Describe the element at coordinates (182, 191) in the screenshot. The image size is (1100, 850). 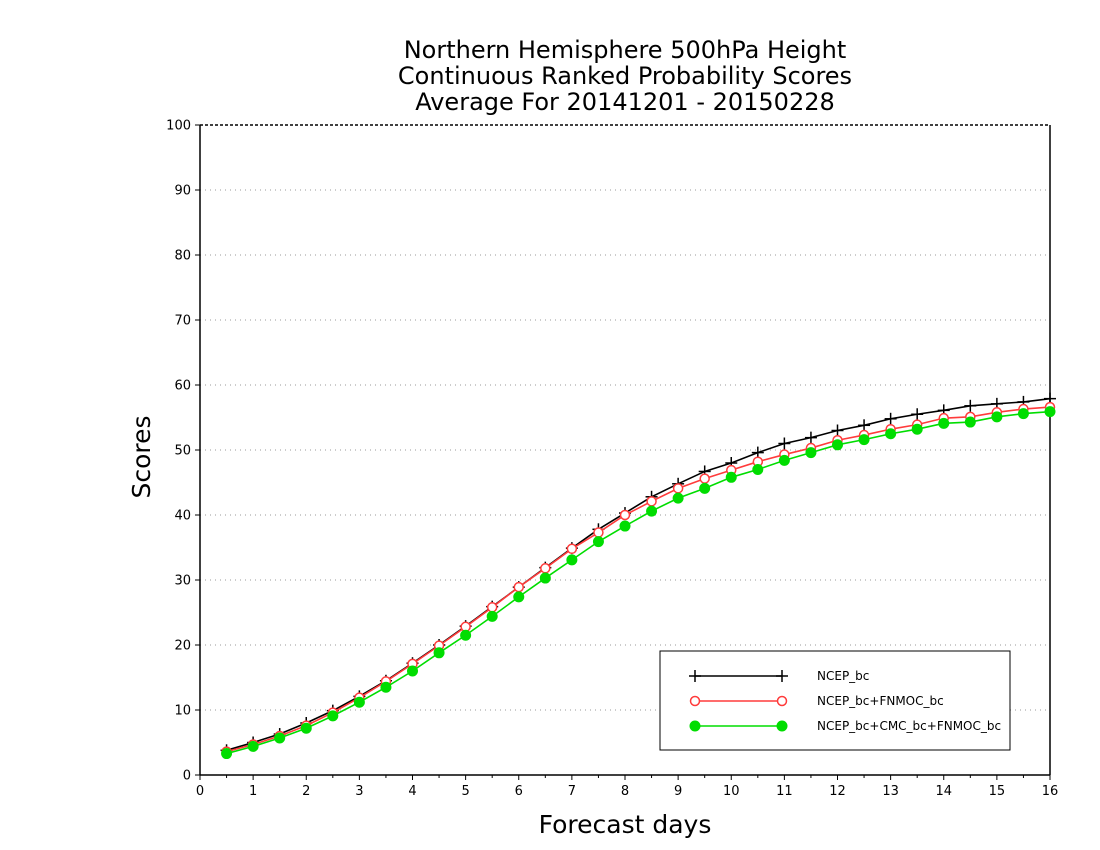
I see `y-tick-label: 90` at that location.